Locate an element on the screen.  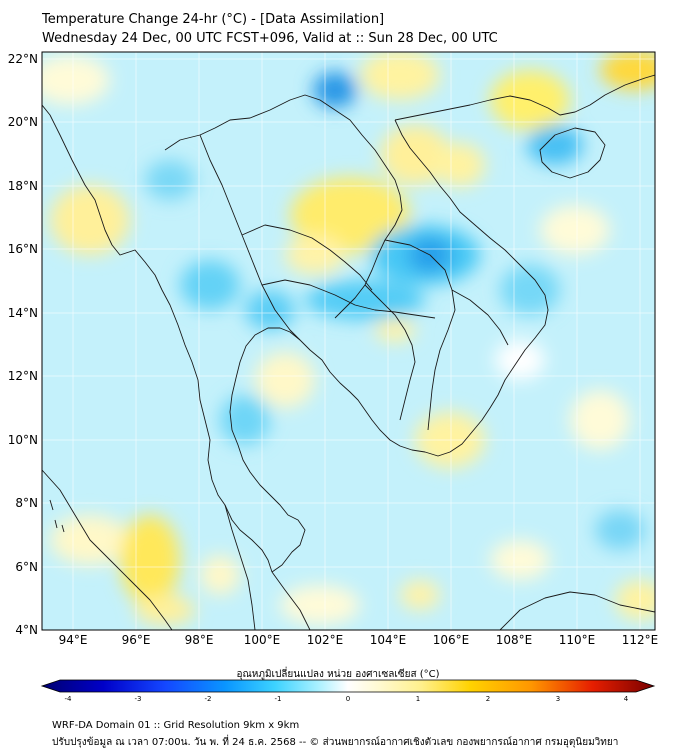
lon-label: 96°E is located at coordinates (136, 640).